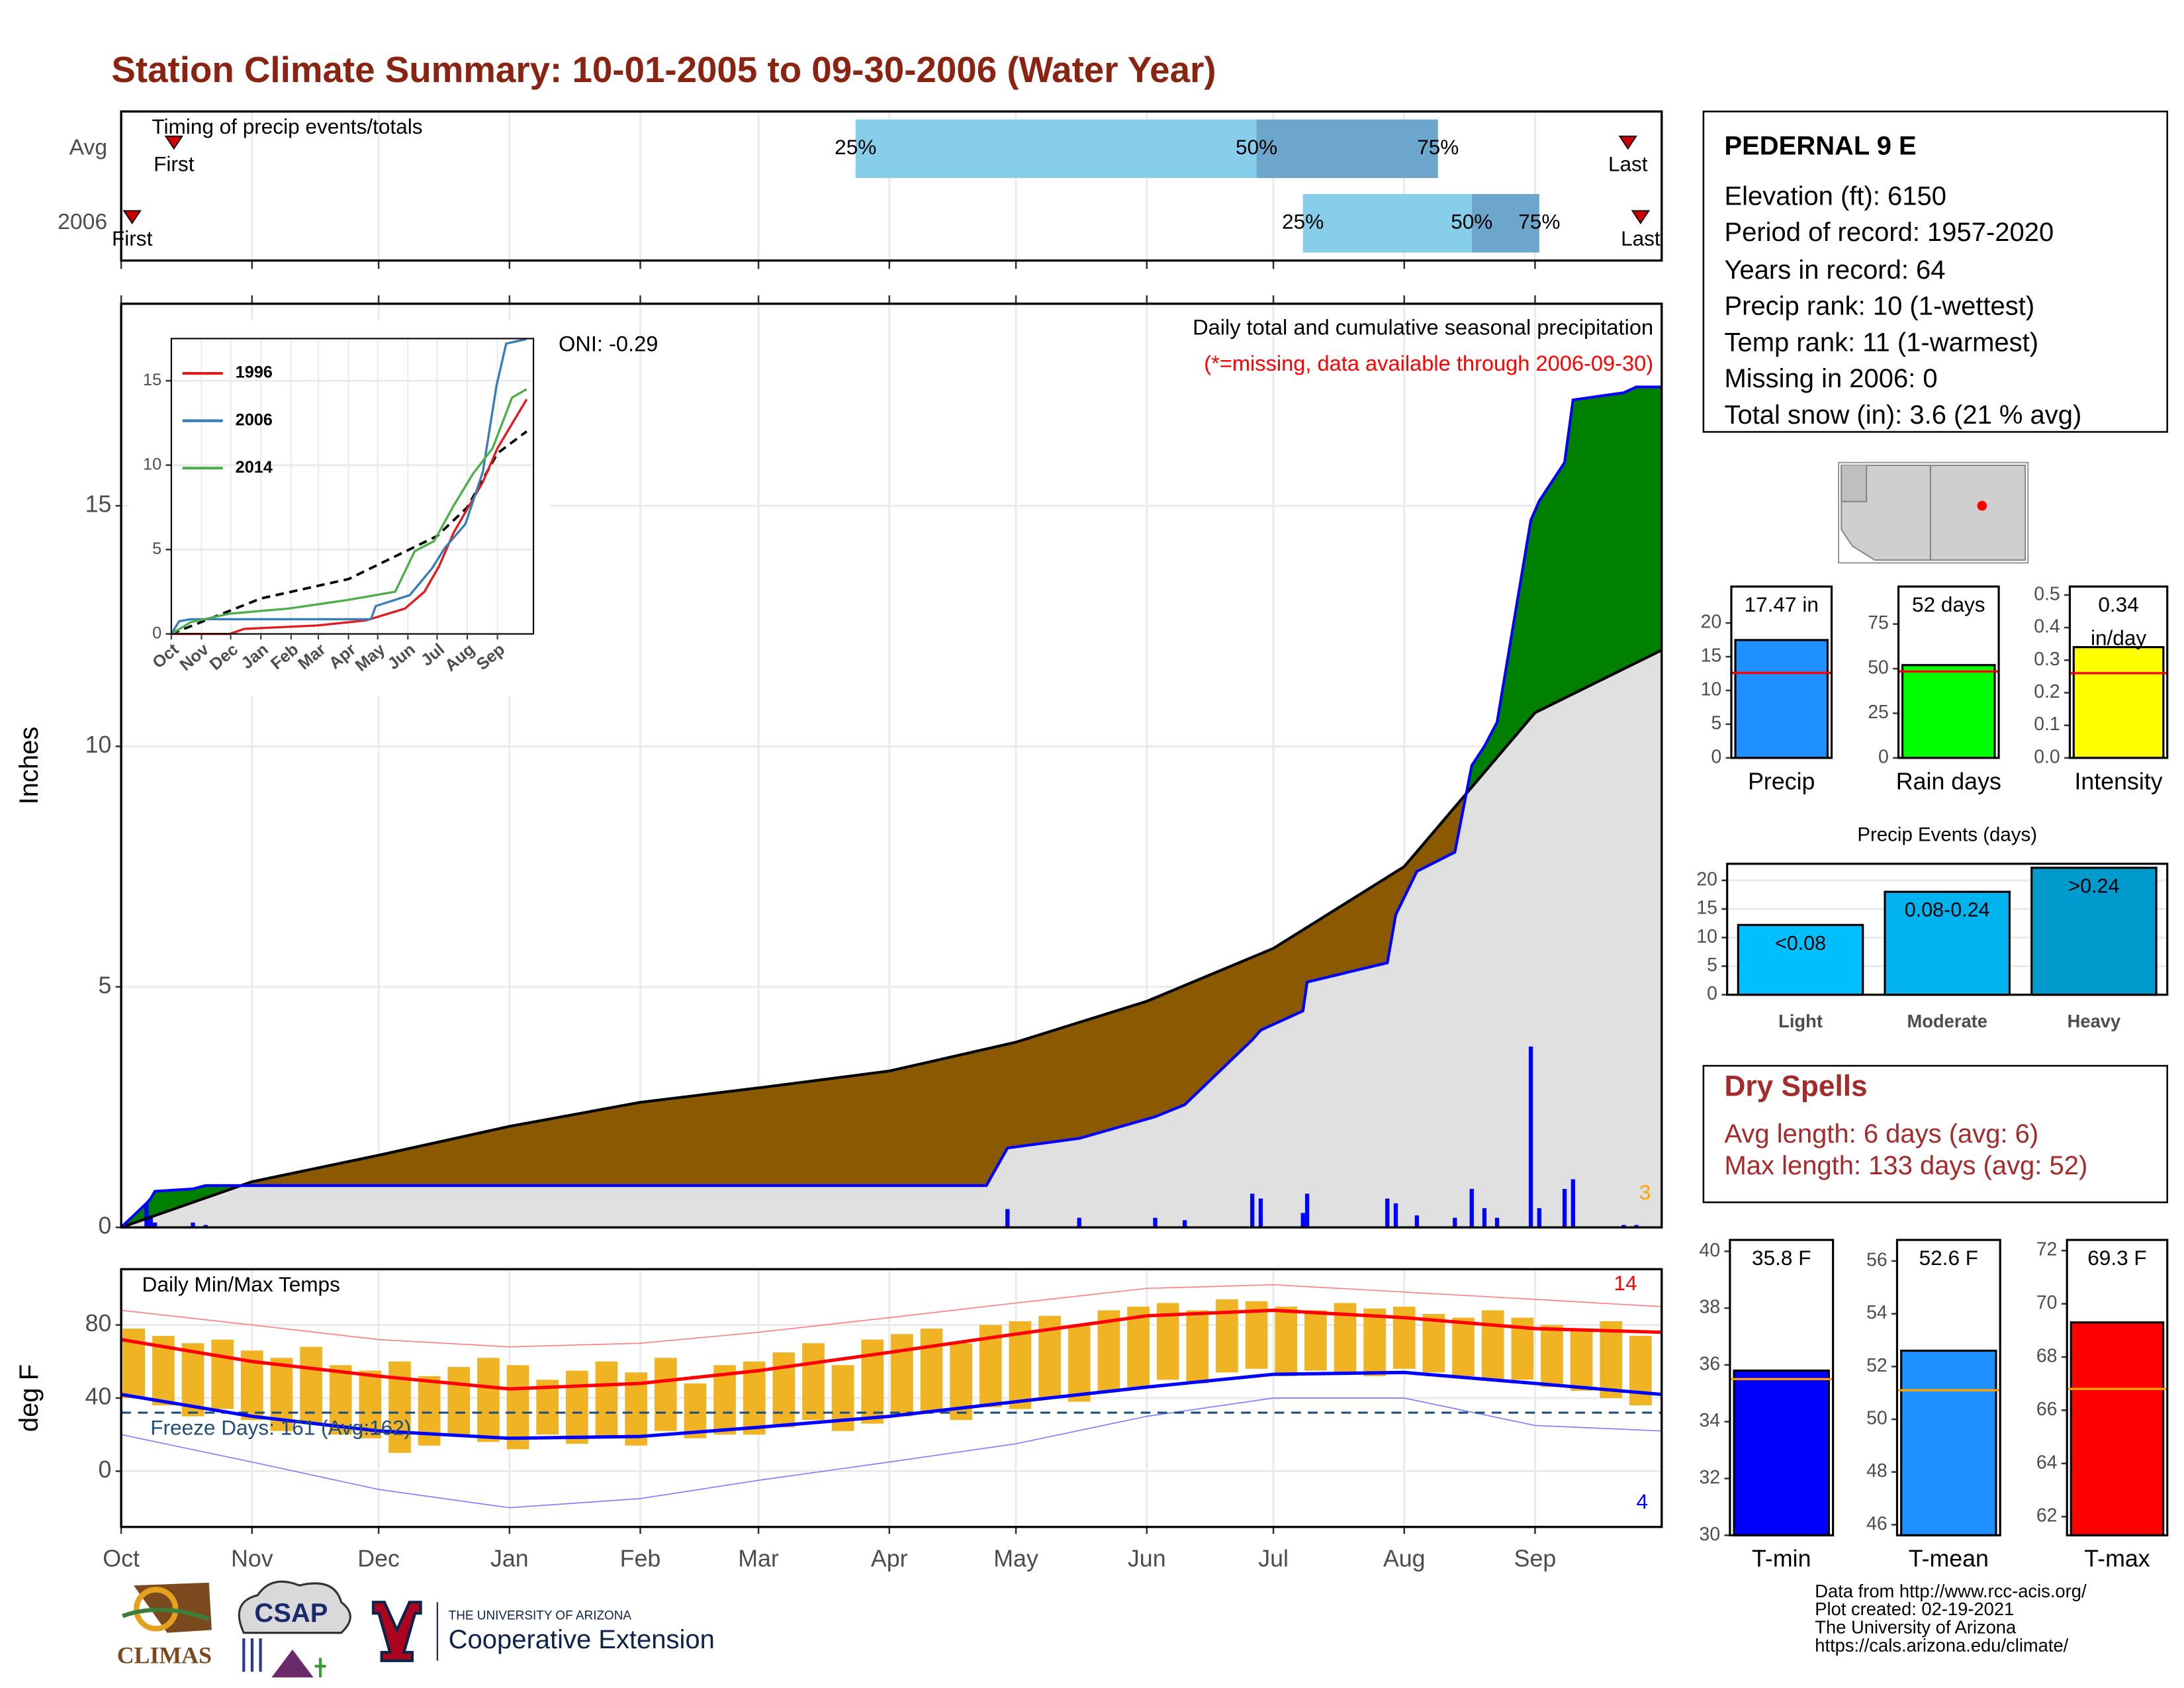 This screenshot has width=2184, height=1688. I want to click on dry-spells-title: Dry Spells, so click(1795, 1086).